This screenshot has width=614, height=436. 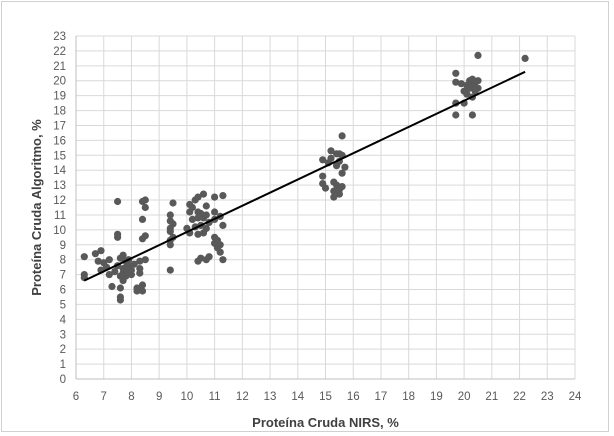 I want to click on y-tick-label: 1, so click(x=63, y=365).